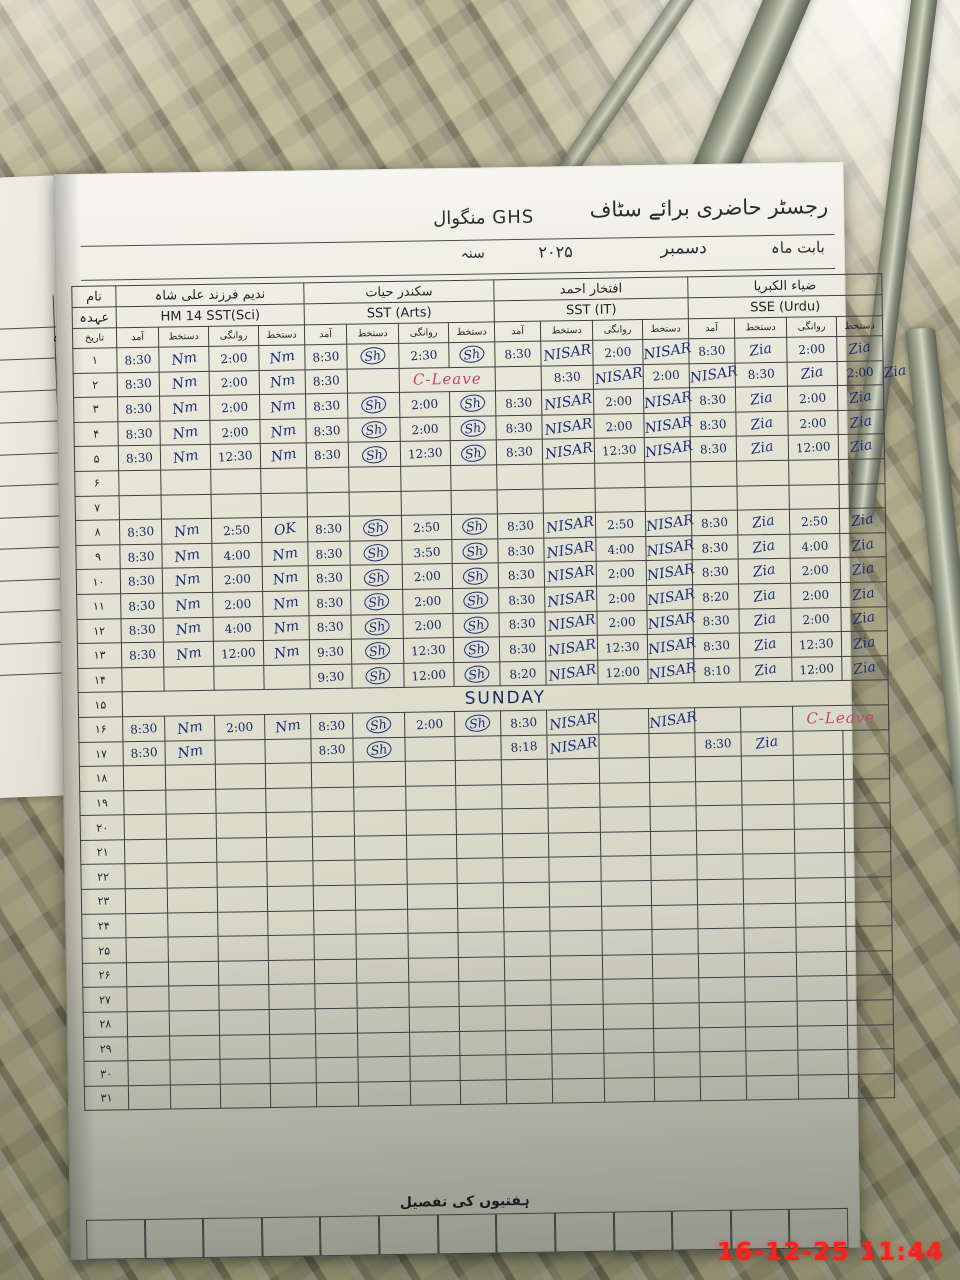  What do you see at coordinates (866, 742) in the screenshot?
I see `signature-cell` at bounding box center [866, 742].